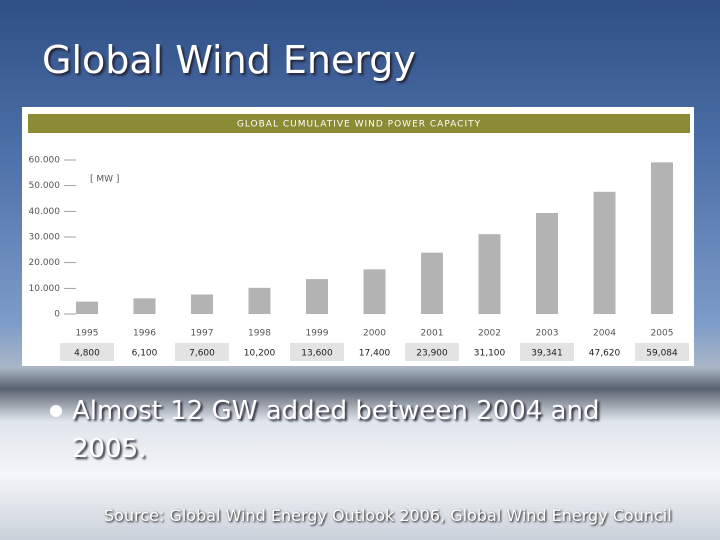 The height and width of the screenshot is (540, 720). What do you see at coordinates (56, 411) in the screenshot?
I see `bullet-dot` at bounding box center [56, 411].